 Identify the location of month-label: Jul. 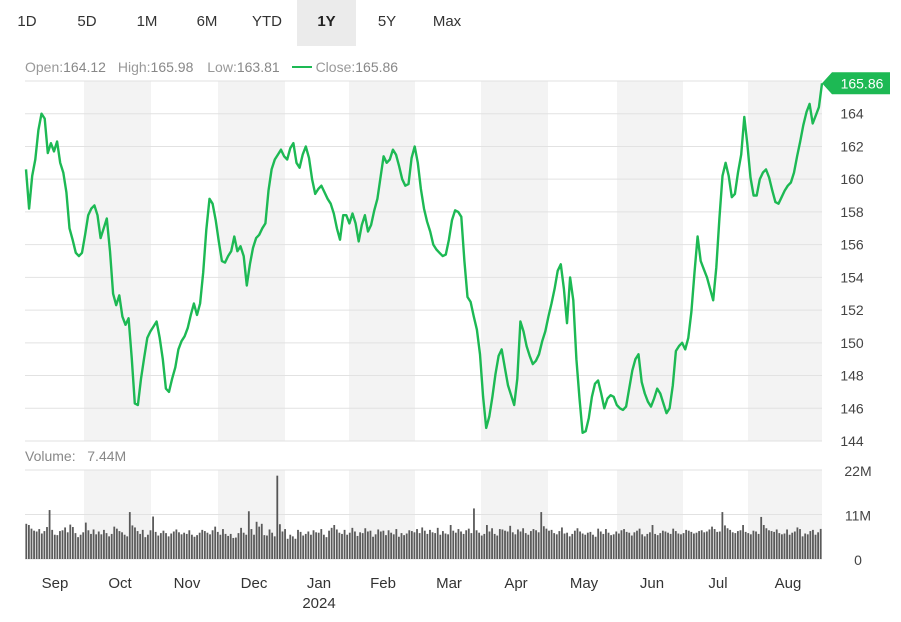
(717, 583).